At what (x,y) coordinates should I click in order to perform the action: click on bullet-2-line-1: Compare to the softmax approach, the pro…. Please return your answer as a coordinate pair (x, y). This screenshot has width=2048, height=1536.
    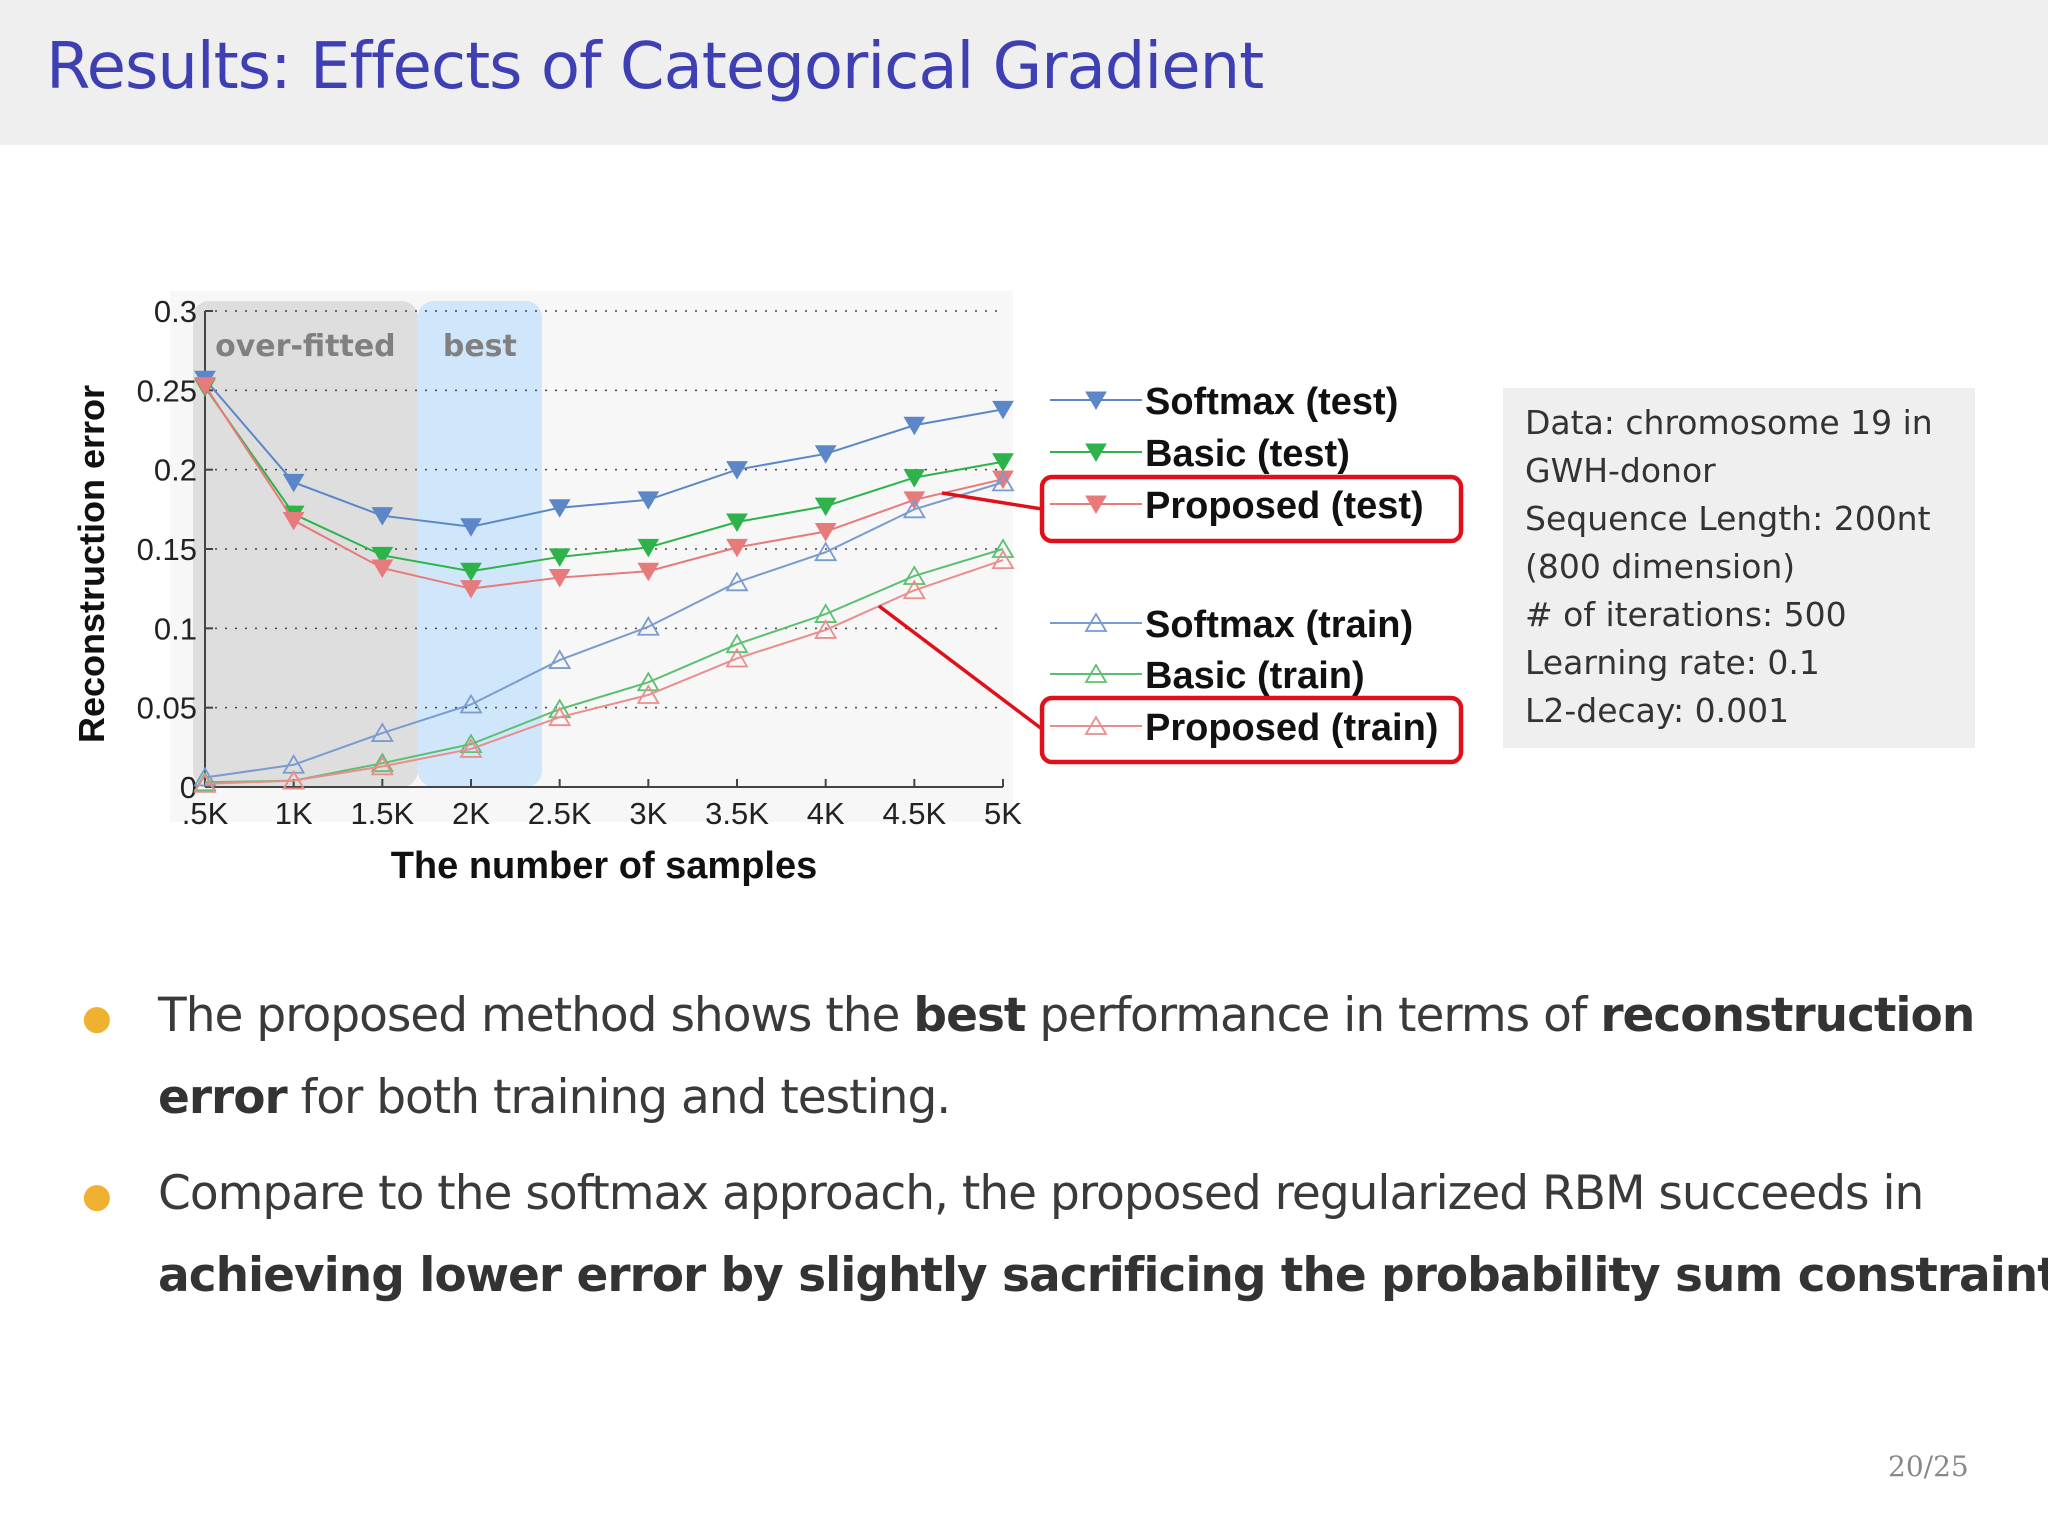
    Looking at the image, I should click on (1041, 1193).